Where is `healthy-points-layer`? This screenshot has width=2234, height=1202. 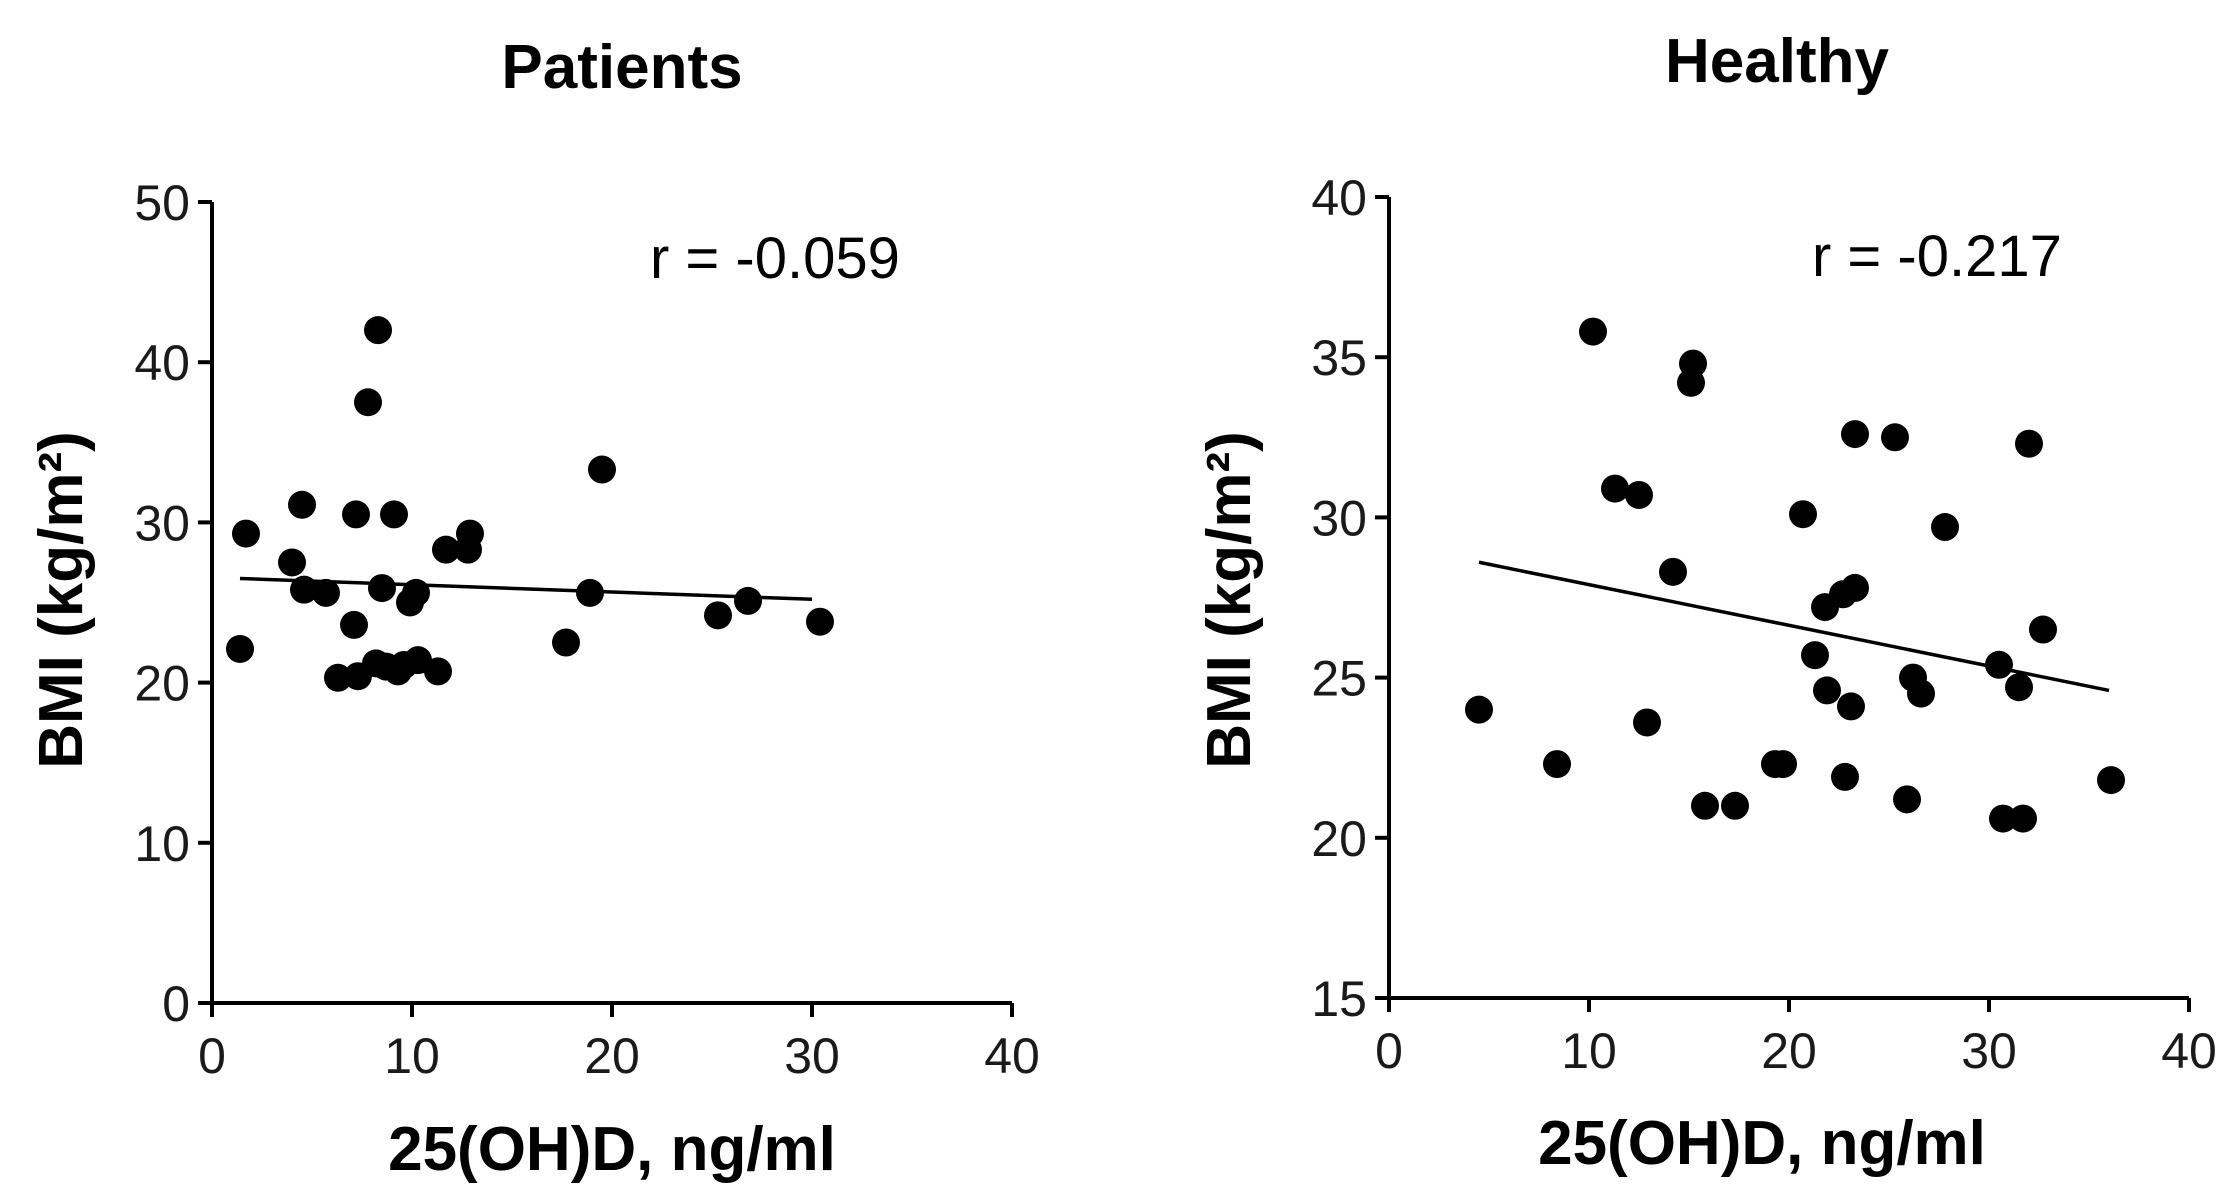
healthy-points-layer is located at coordinates (1795, 575).